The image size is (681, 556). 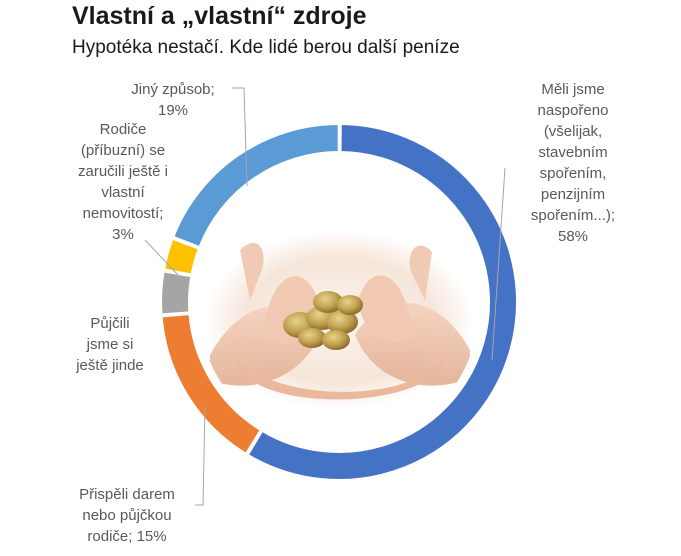 What do you see at coordinates (173, 89) in the screenshot?
I see `slice-label-line: Jiný způsob;` at bounding box center [173, 89].